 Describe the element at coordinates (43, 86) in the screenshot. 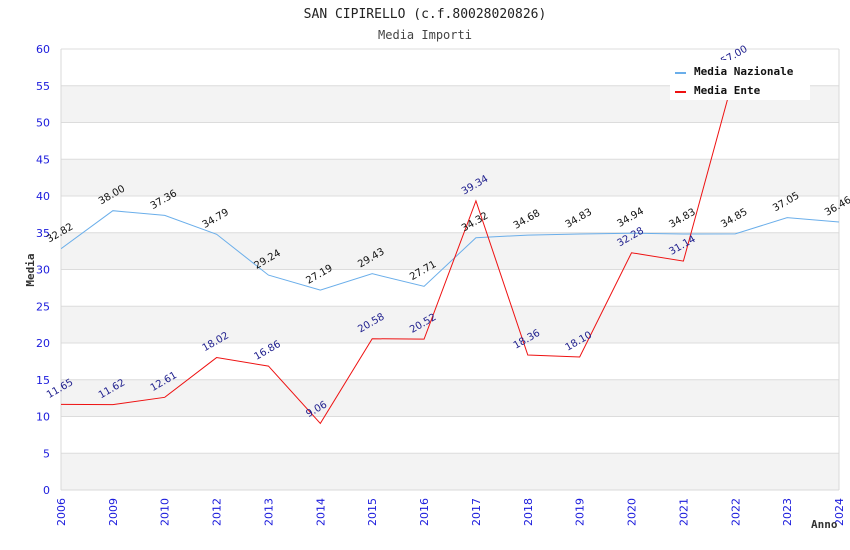

I see `y-tick-label: 55` at that location.